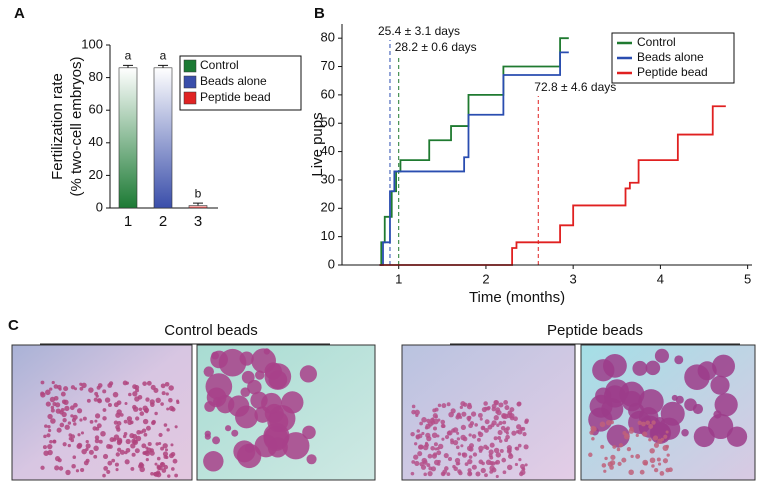 The height and width of the screenshot is (491, 763). Describe the element at coordinates (328, 178) in the screenshot. I see `y-tick-label: 30` at that location.